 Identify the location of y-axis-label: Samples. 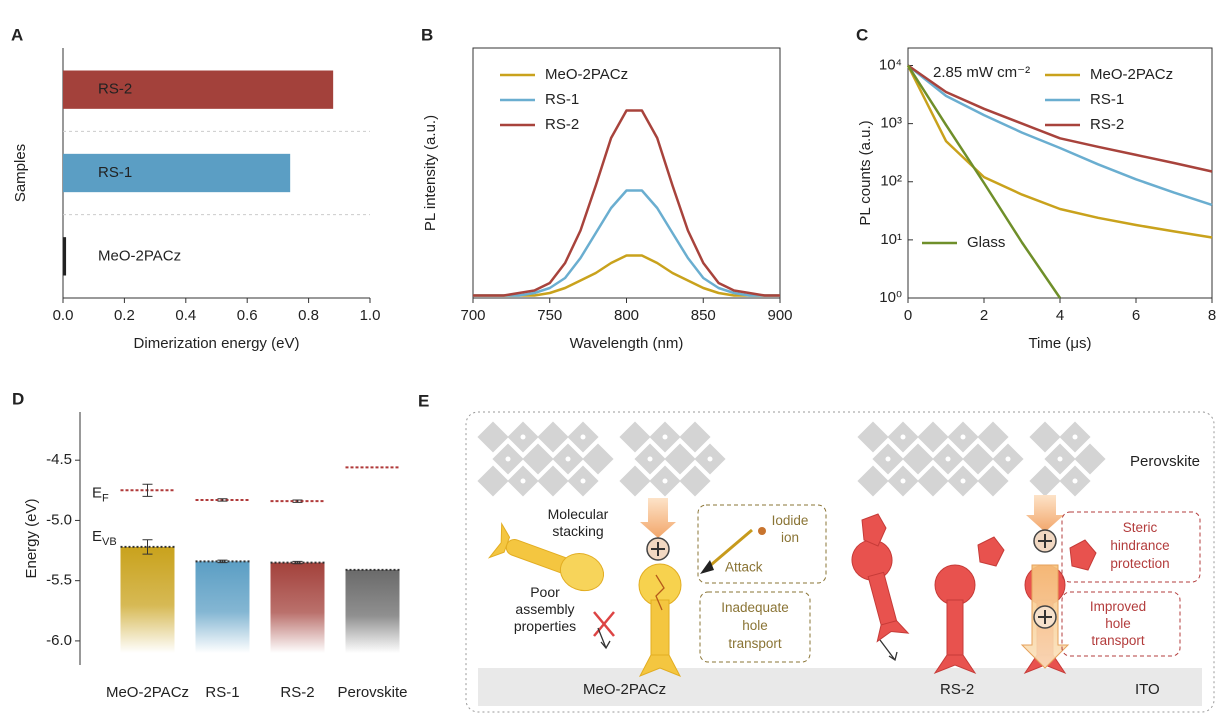
(20, 173).